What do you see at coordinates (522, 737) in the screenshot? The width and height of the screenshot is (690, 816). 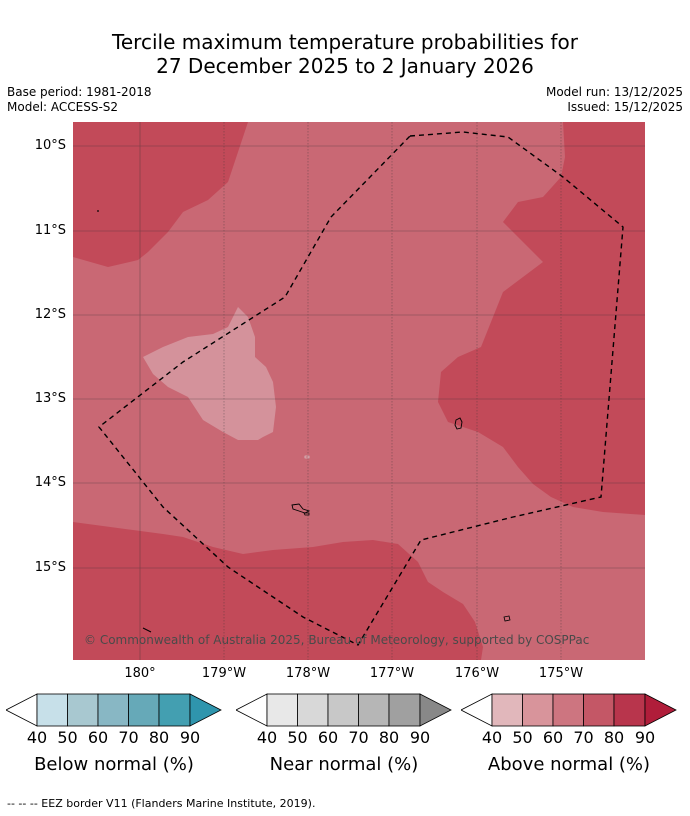 I see `cbar-above-tick: 50` at bounding box center [522, 737].